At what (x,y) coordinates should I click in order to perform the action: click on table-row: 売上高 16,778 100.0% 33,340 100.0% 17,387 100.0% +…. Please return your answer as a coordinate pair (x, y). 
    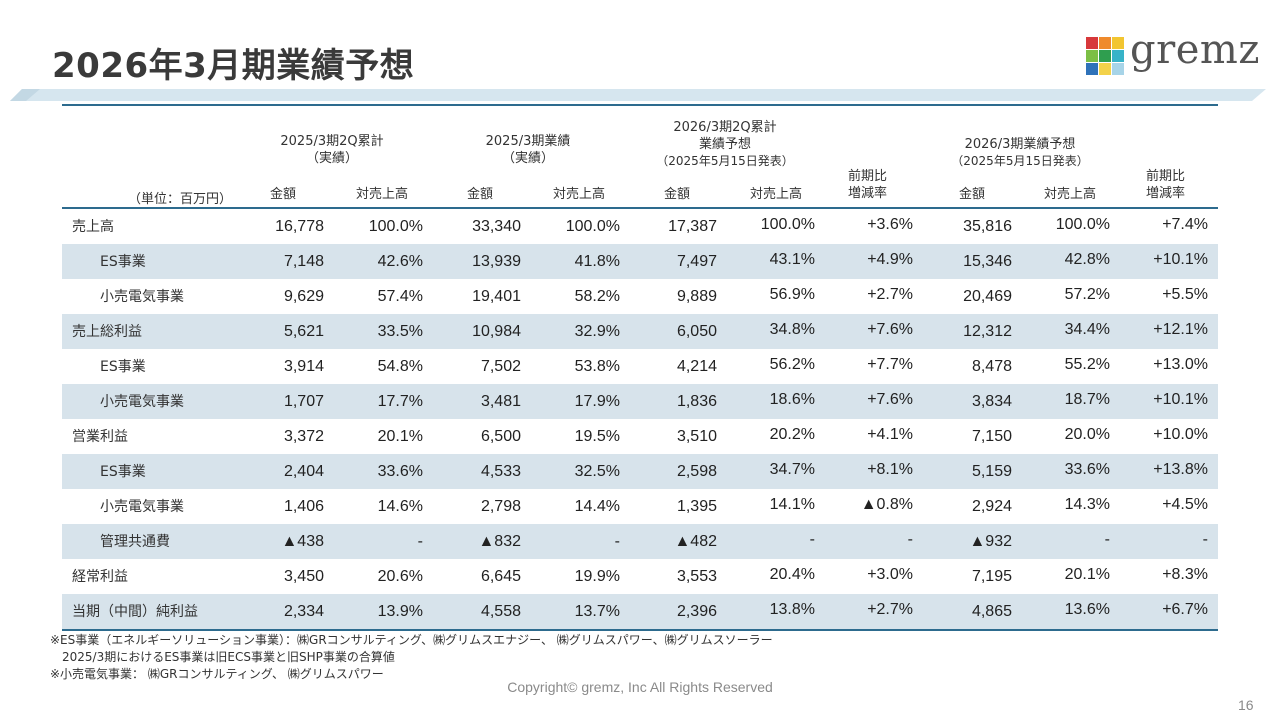
    Looking at the image, I should click on (640, 226).